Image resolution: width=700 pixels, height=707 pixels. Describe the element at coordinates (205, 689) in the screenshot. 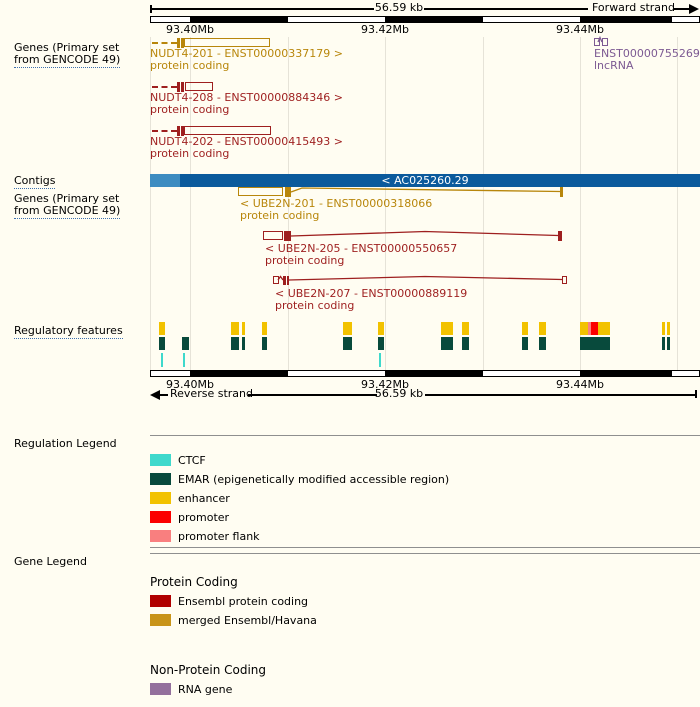

I see `legend-label: RNA gene` at that location.